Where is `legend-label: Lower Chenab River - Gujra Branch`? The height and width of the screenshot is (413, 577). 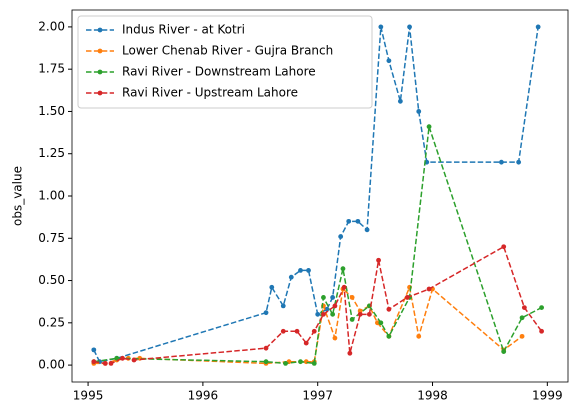 legend-label: Lower Chenab River - Gujra Branch is located at coordinates (227, 51).